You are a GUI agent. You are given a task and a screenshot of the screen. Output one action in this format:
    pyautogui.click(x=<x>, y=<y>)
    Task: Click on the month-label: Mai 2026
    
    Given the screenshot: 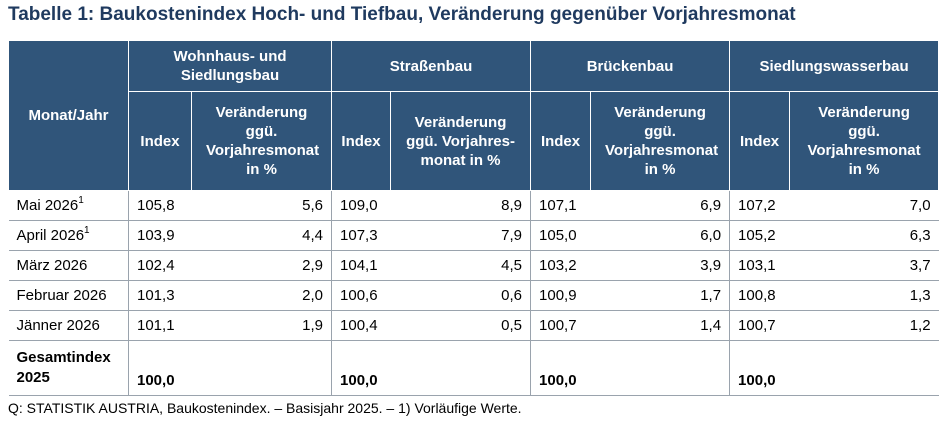 What is the action you would take?
    pyautogui.click(x=47, y=205)
    